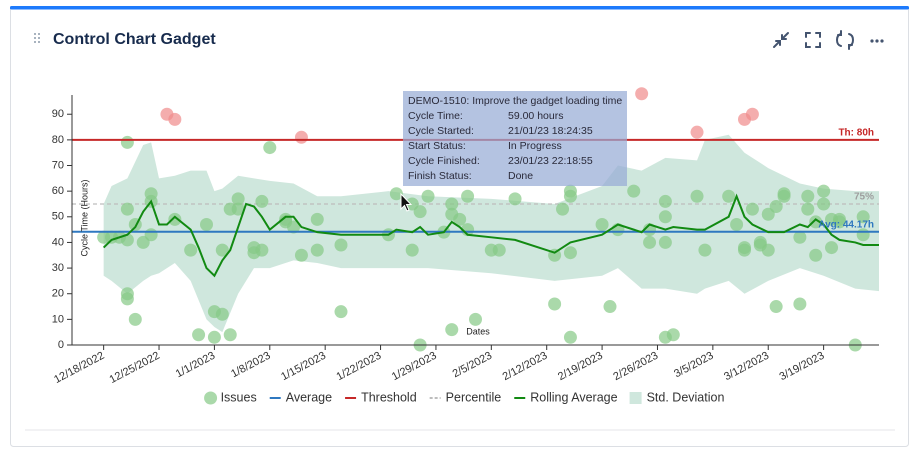  I want to click on y-tick-label: 0, so click(61, 345).